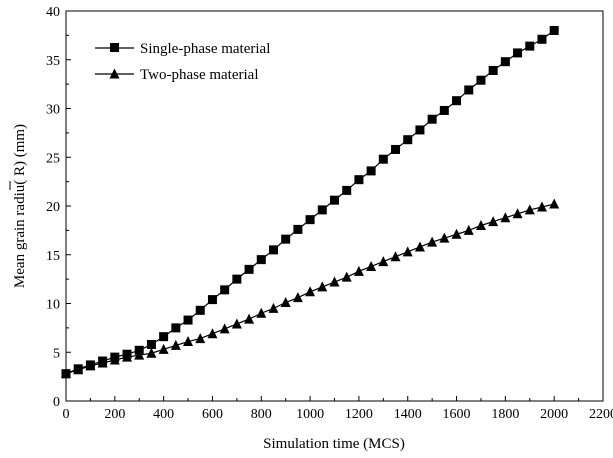 This screenshot has height=458, width=613. What do you see at coordinates (163, 414) in the screenshot?
I see `x-tick-label: 400` at bounding box center [163, 414].